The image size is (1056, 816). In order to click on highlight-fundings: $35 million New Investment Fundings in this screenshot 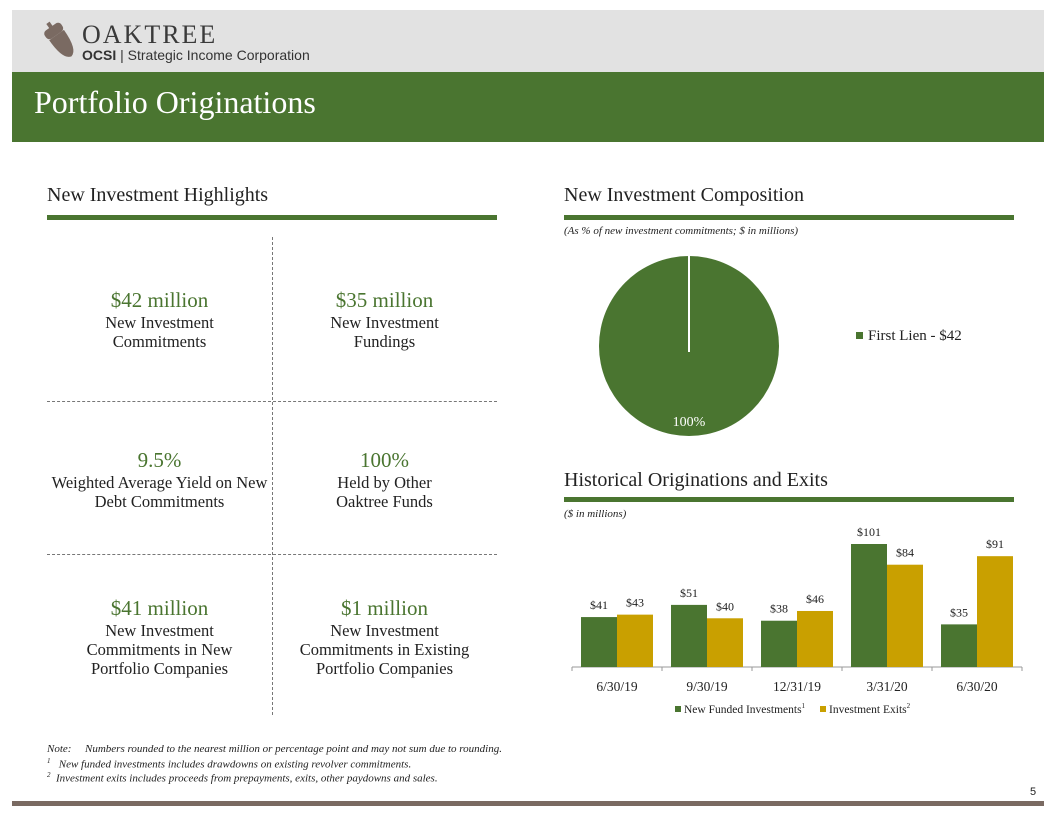, I will do `click(384, 319)`.